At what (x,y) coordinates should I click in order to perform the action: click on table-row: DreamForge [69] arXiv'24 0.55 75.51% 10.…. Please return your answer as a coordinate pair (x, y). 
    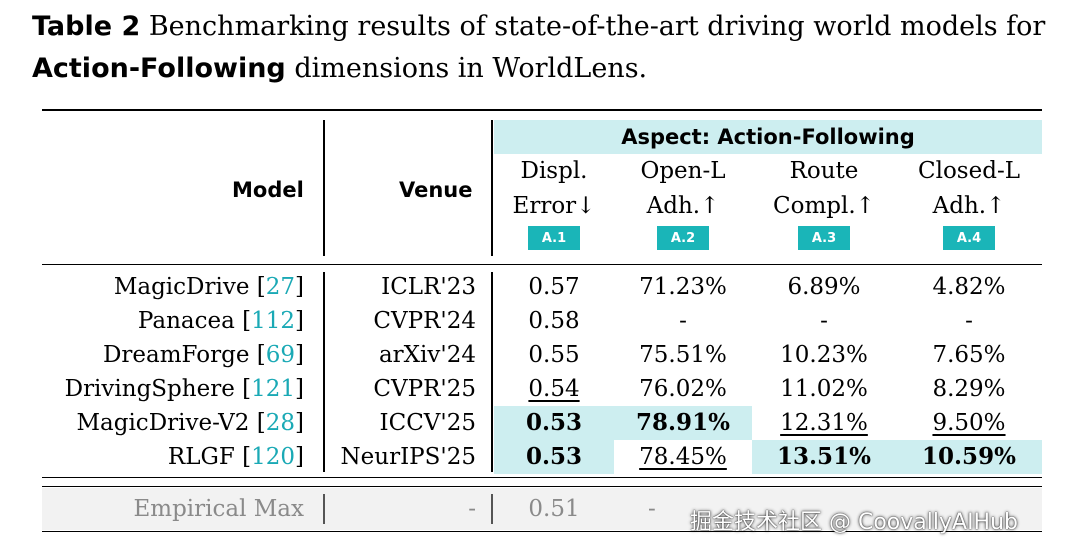
    Looking at the image, I should click on (540, 355).